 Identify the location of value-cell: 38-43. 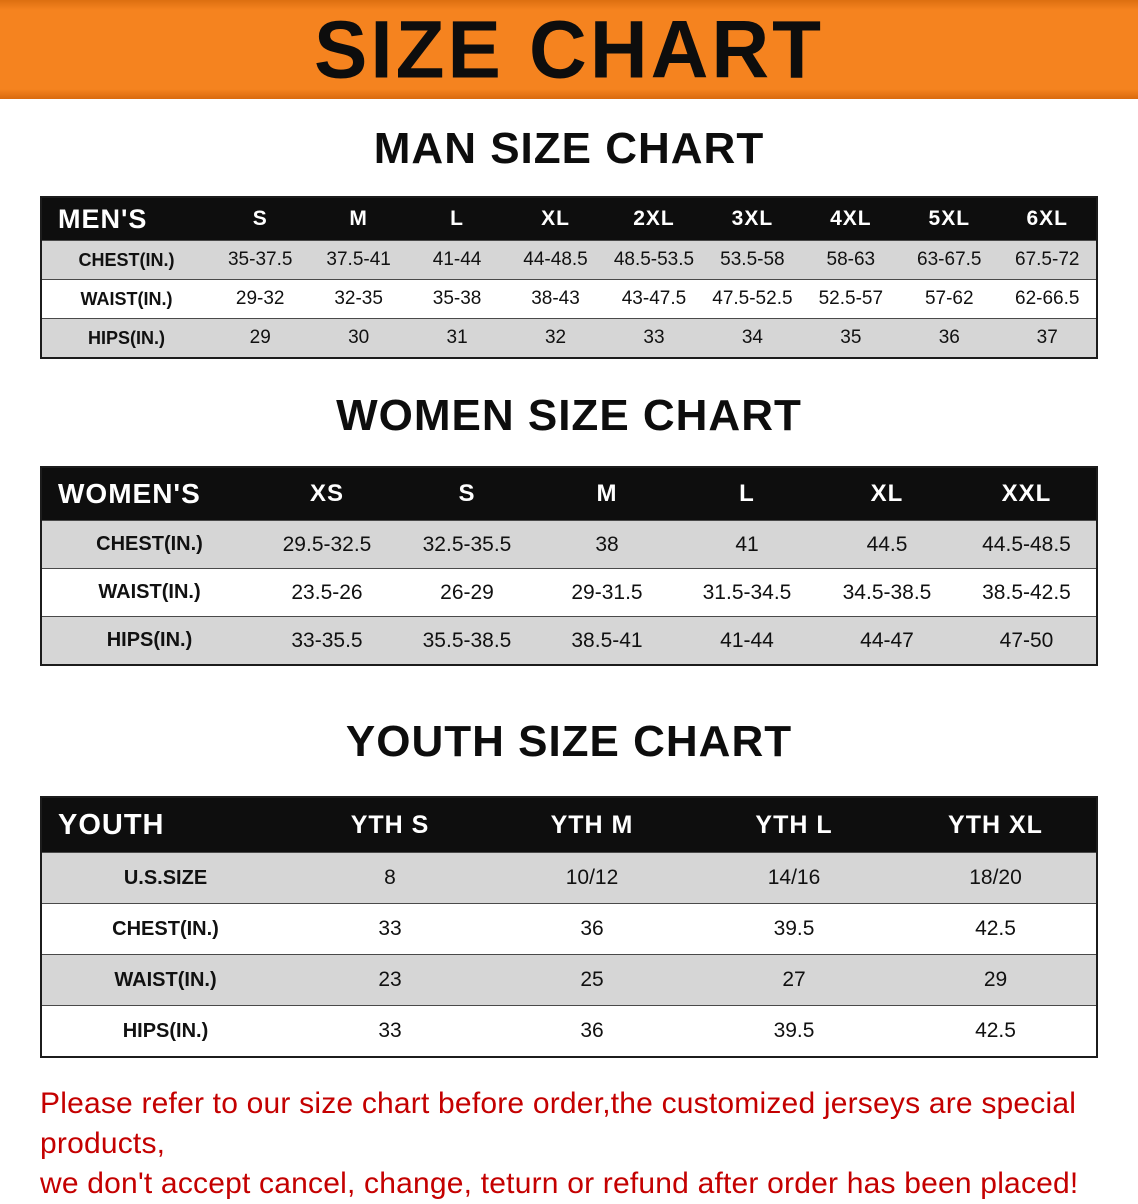
(555, 299).